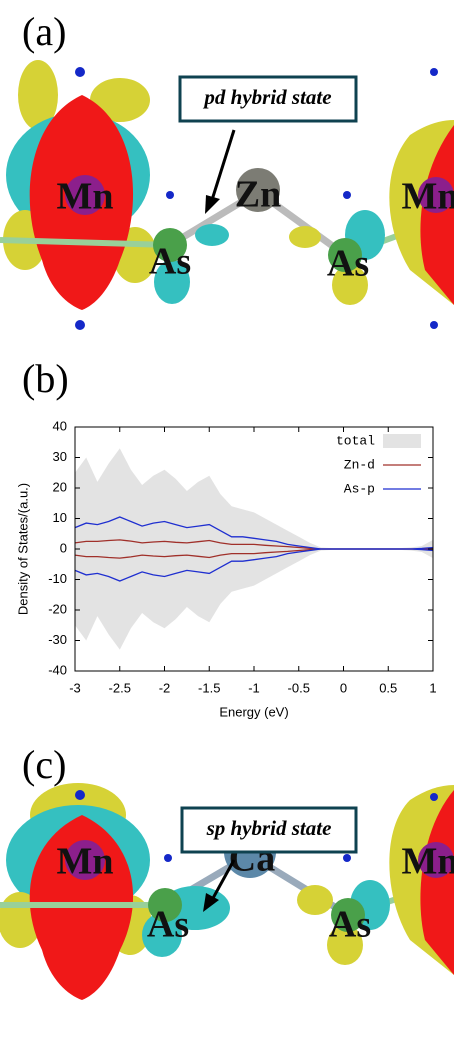 The width and height of the screenshot is (454, 1057). What do you see at coordinates (57, 639) in the screenshot?
I see `y-tick-label: -30` at bounding box center [57, 639].